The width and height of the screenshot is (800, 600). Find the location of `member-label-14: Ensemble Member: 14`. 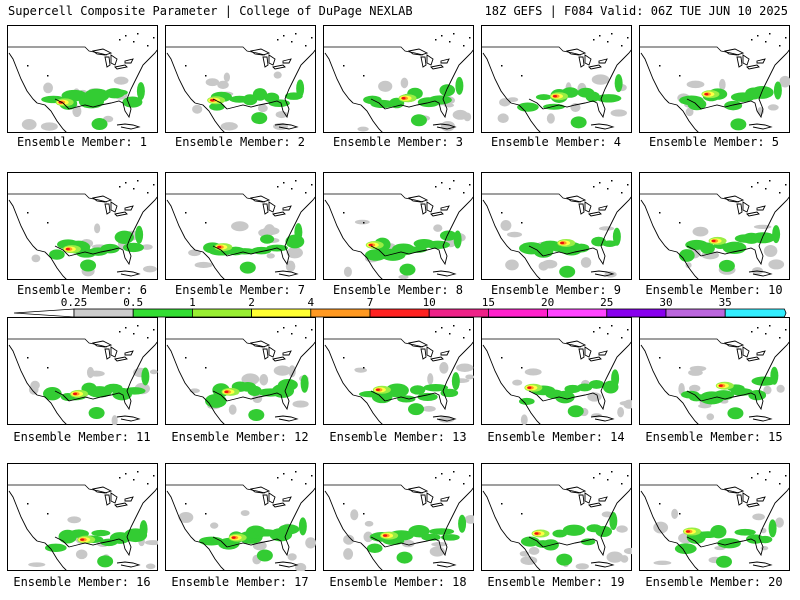

member-label-14: Ensemble Member: 14 is located at coordinates (556, 437).